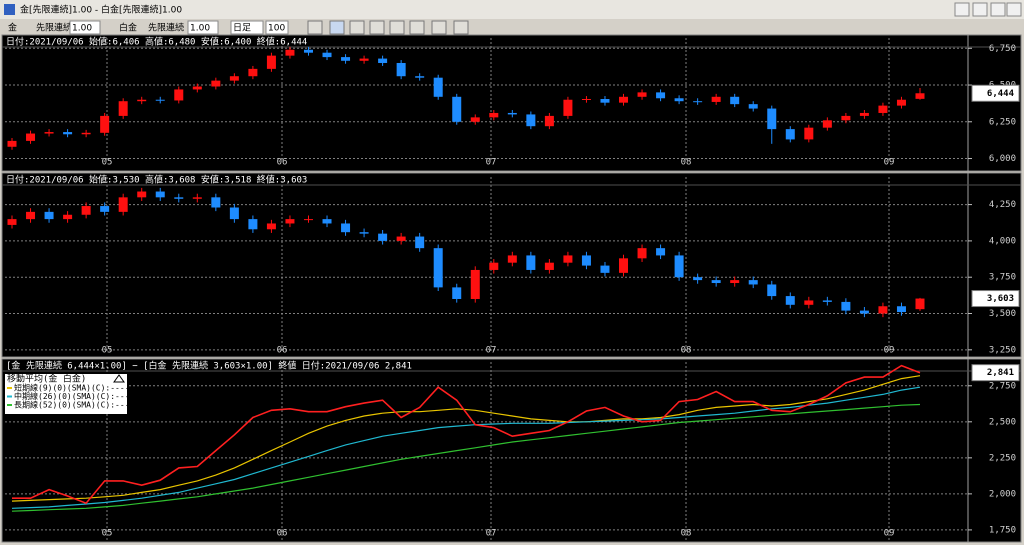  Describe the element at coordinates (1002, 241) in the screenshot. I see `y-tick-label: 4,000` at that location.